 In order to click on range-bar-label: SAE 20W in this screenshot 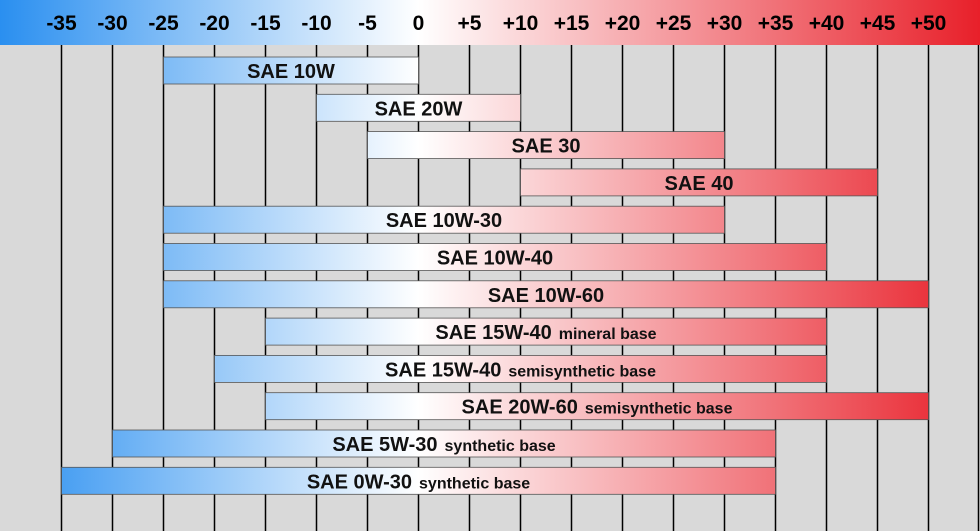, I will do `click(419, 109)`.